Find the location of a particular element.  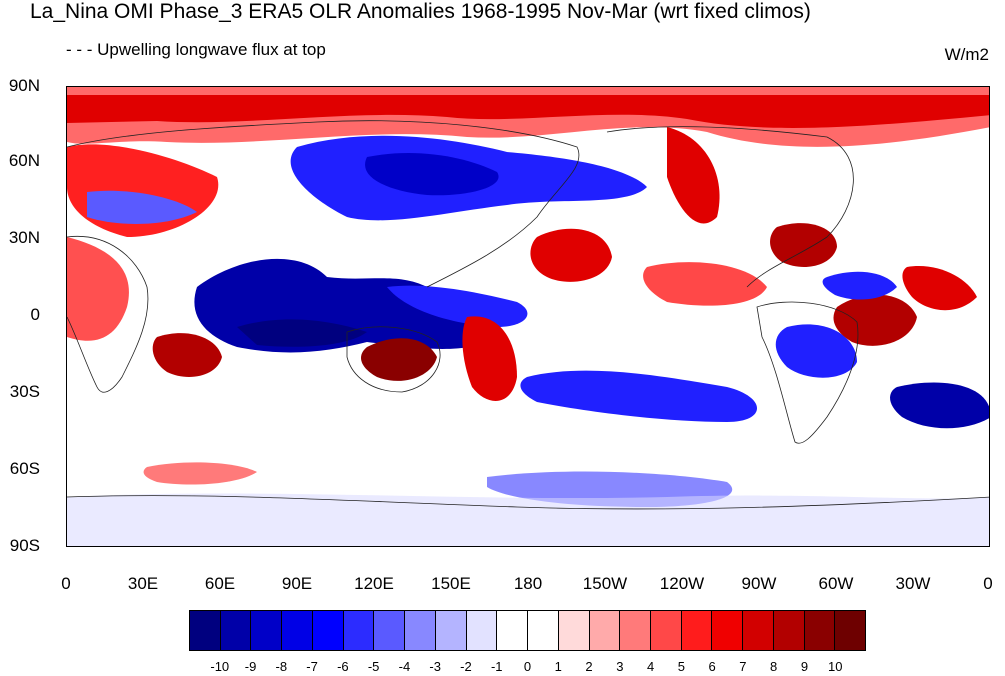

anomaly-indian-ocean-core is located at coordinates (302, 333).